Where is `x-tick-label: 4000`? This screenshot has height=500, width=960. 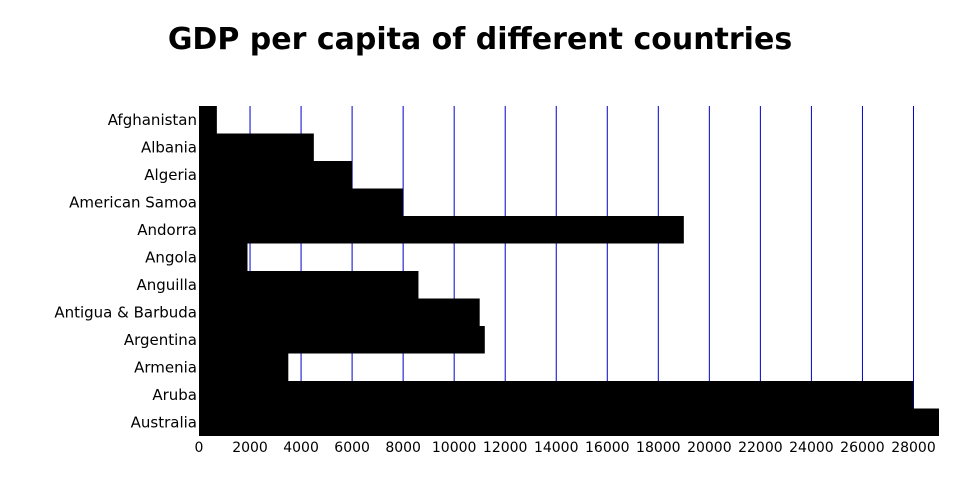
x-tick-label: 4000 is located at coordinates (301, 448).